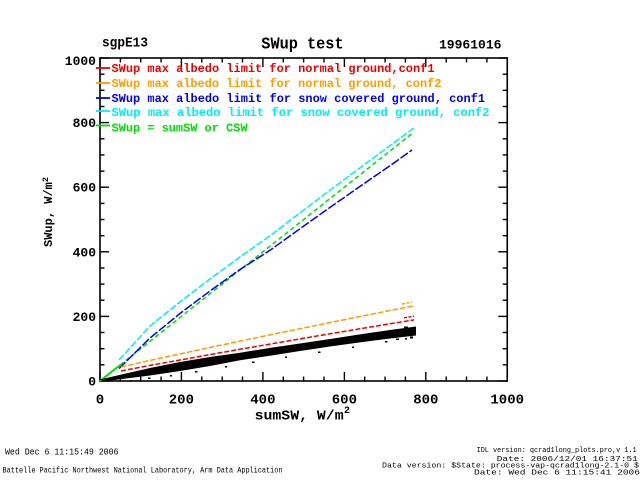  What do you see at coordinates (48, 212) in the screenshot?
I see `svg-text: SWup, W/m2` at bounding box center [48, 212].